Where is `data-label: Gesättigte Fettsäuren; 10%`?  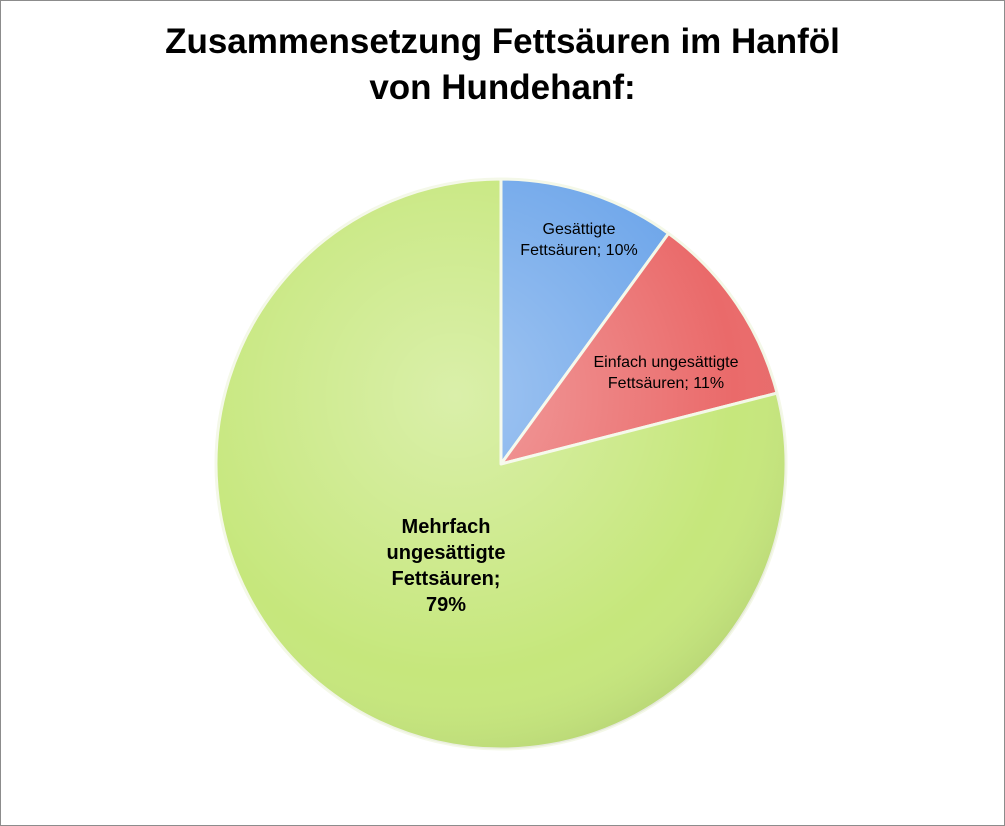 data-label: Gesättigte Fettsäuren; 10% is located at coordinates (579, 240).